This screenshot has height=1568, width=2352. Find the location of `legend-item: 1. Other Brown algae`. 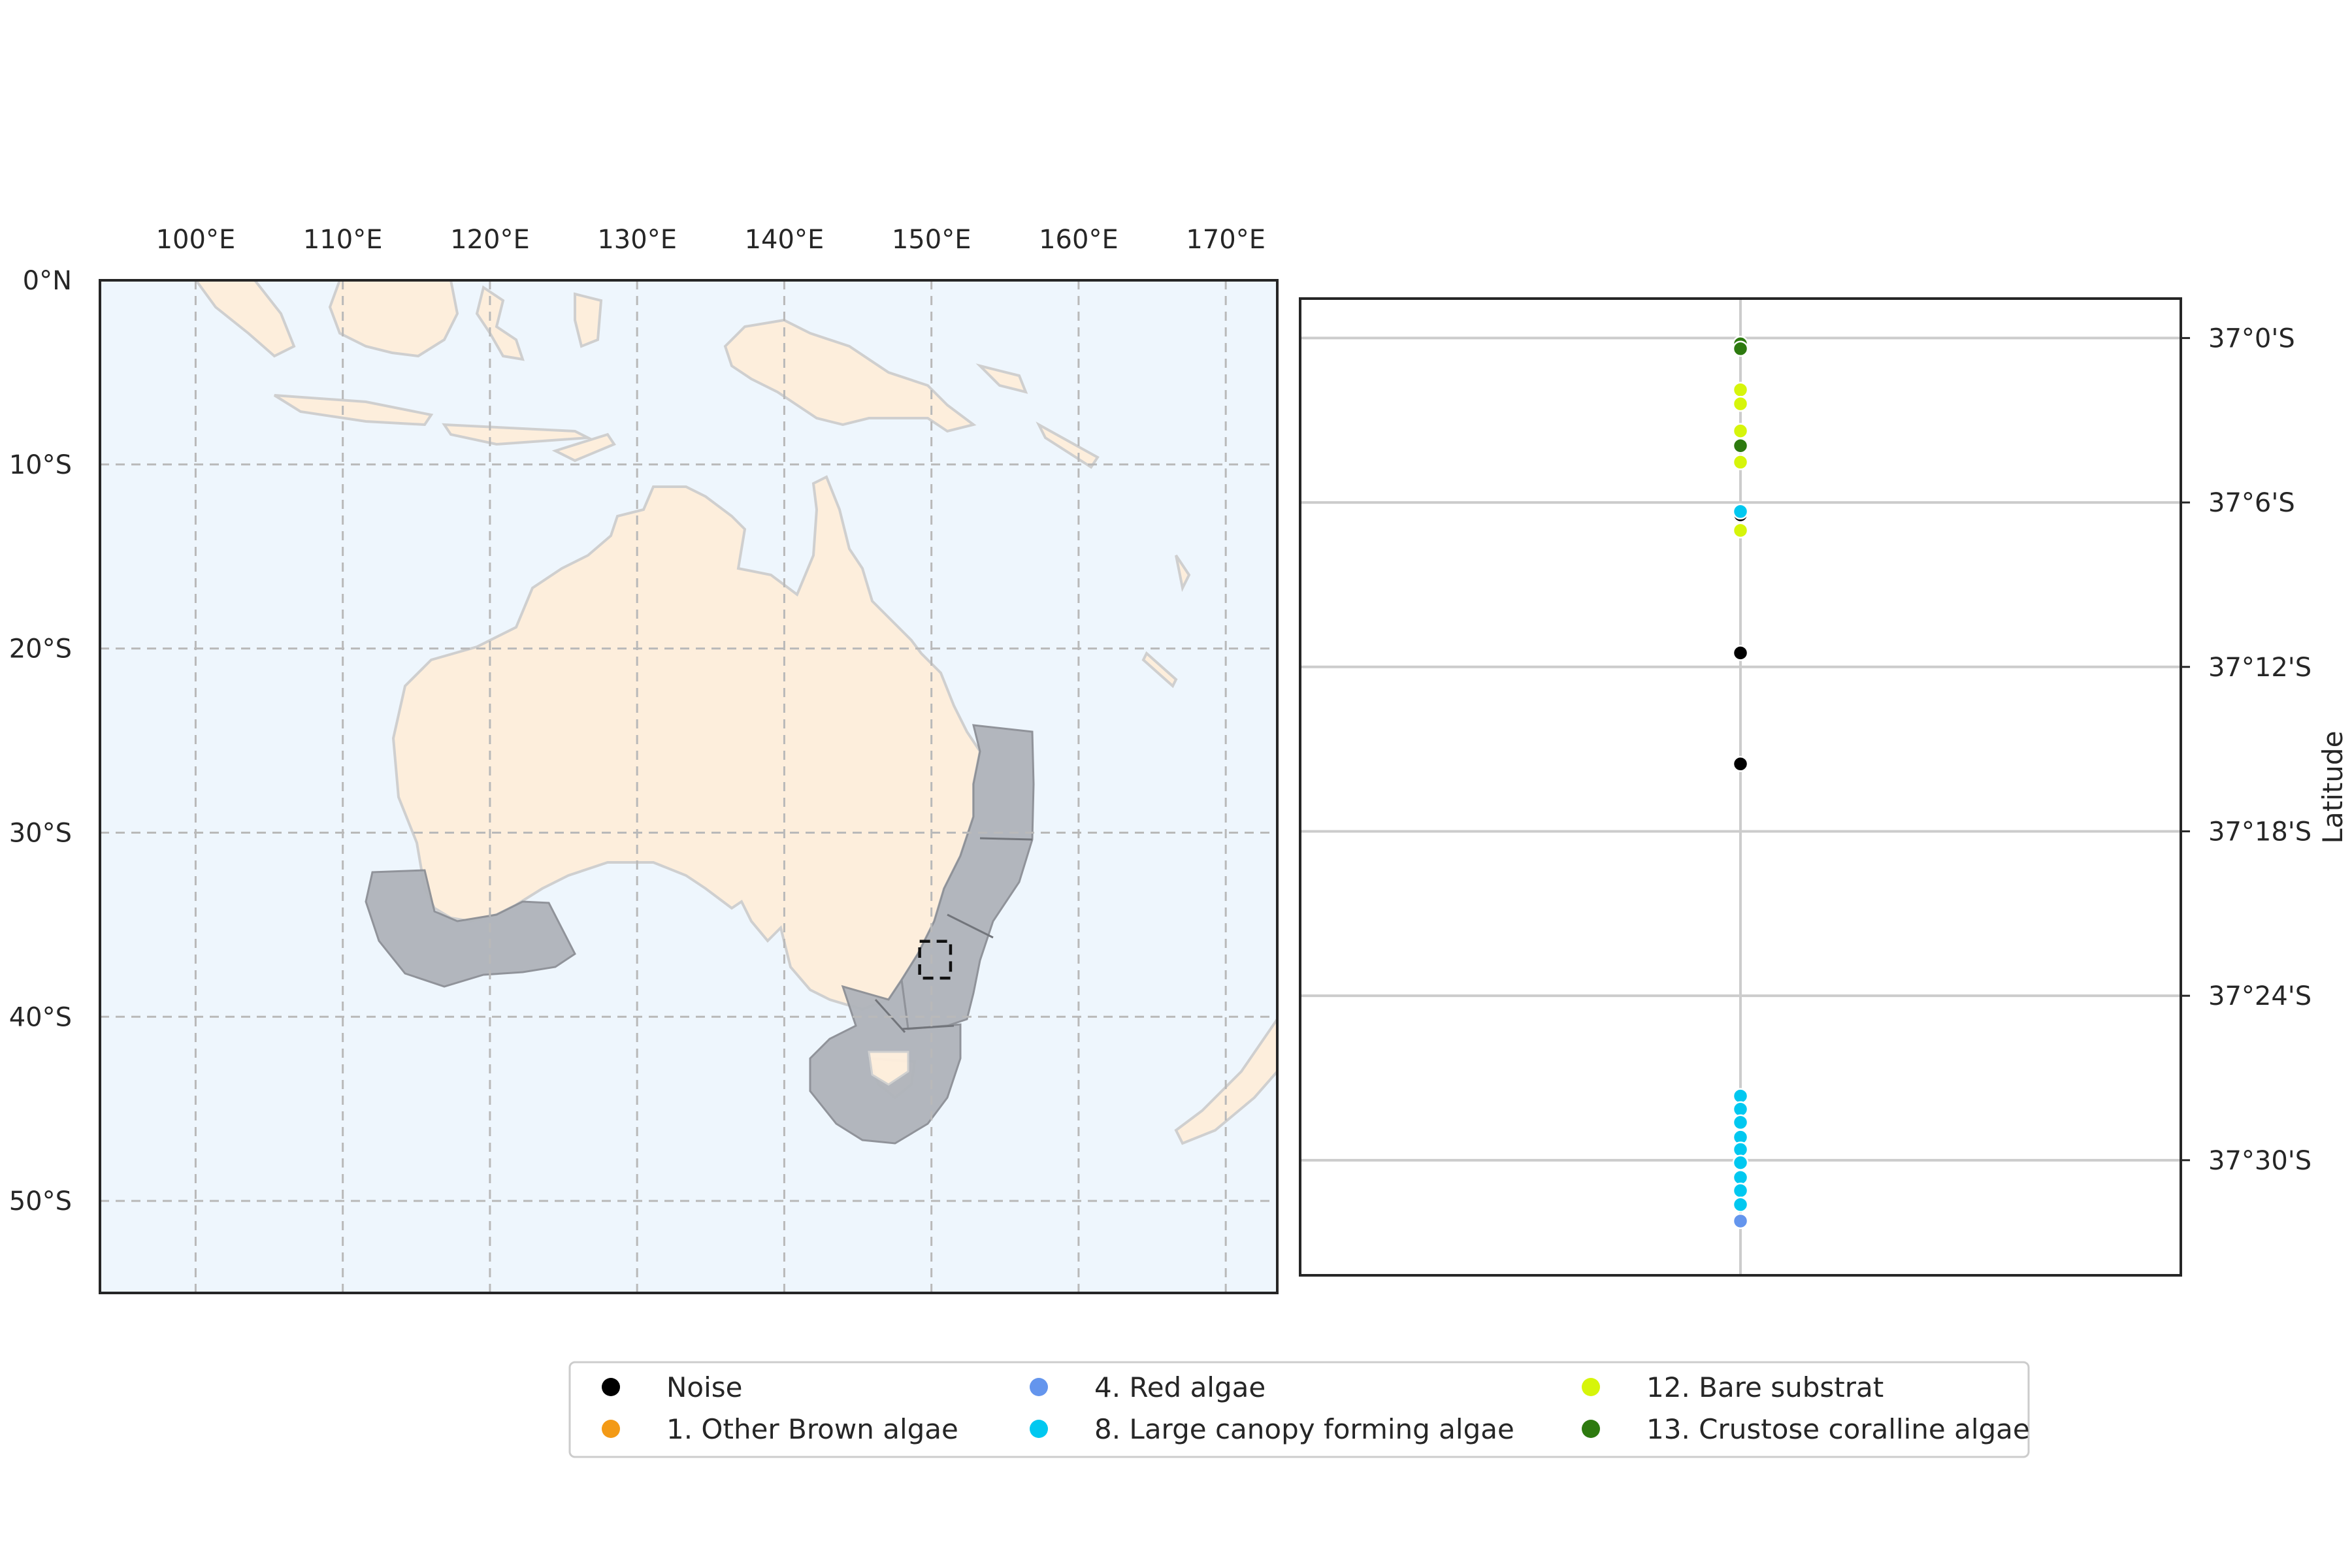

legend-item: 1. Other Brown algae is located at coordinates (780, 1429).